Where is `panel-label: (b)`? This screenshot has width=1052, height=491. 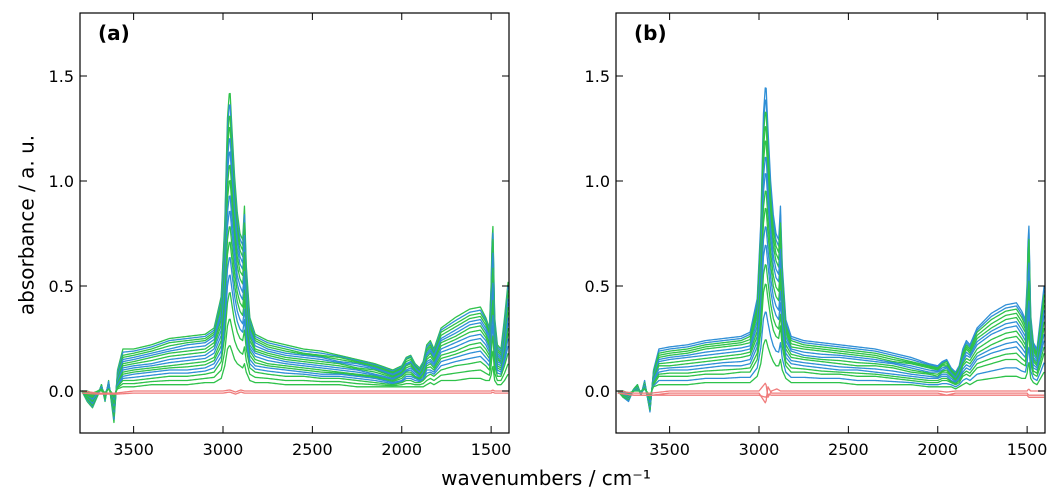
panel-label: (b) is located at coordinates (650, 33).